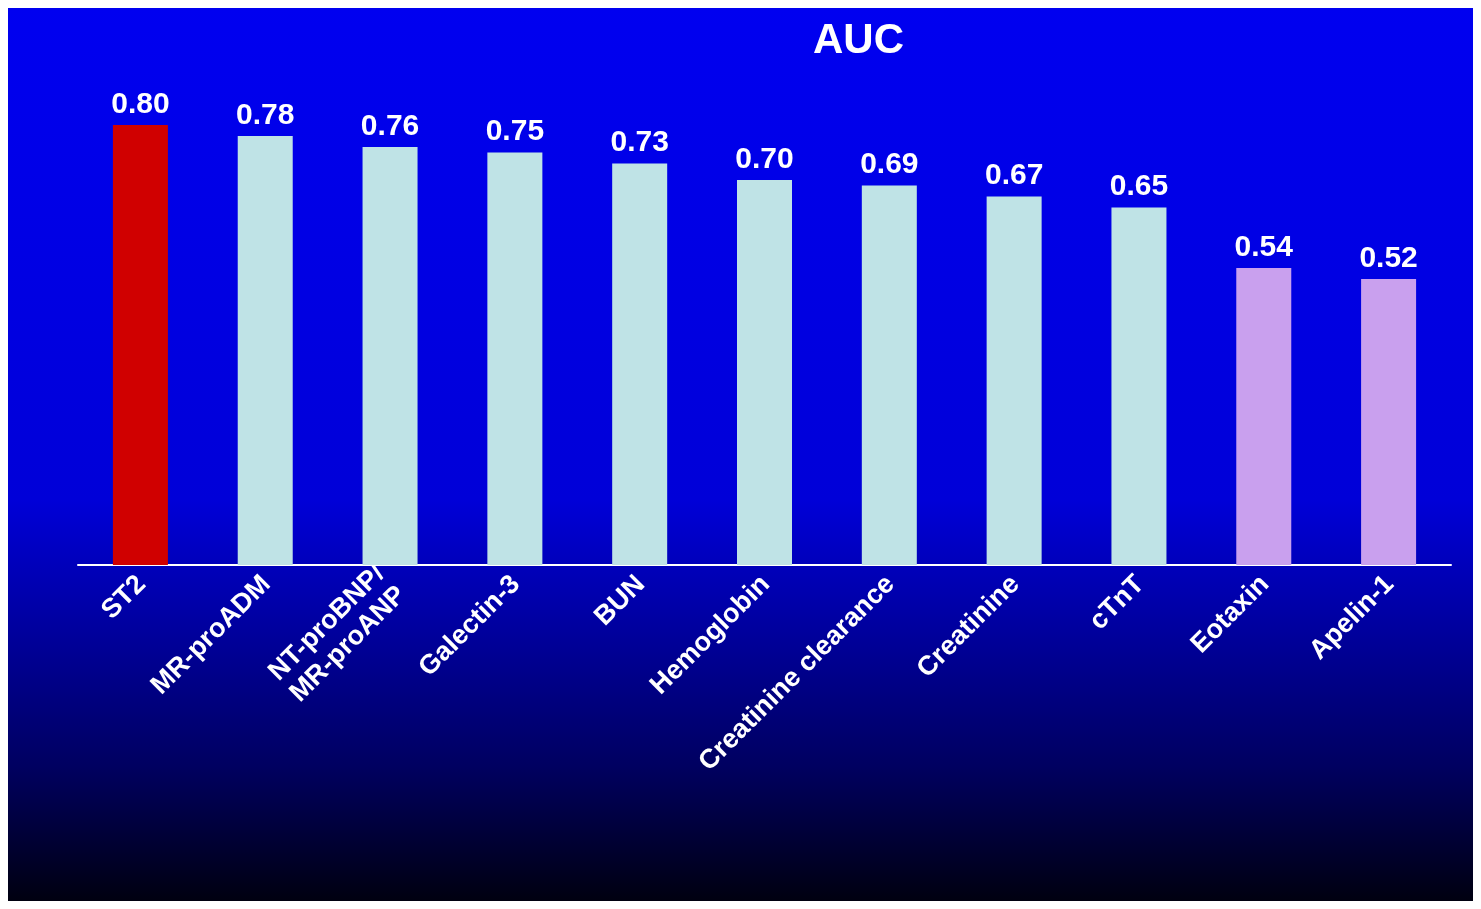 The height and width of the screenshot is (909, 1481). I want to click on chart-title: AUC, so click(858, 38).